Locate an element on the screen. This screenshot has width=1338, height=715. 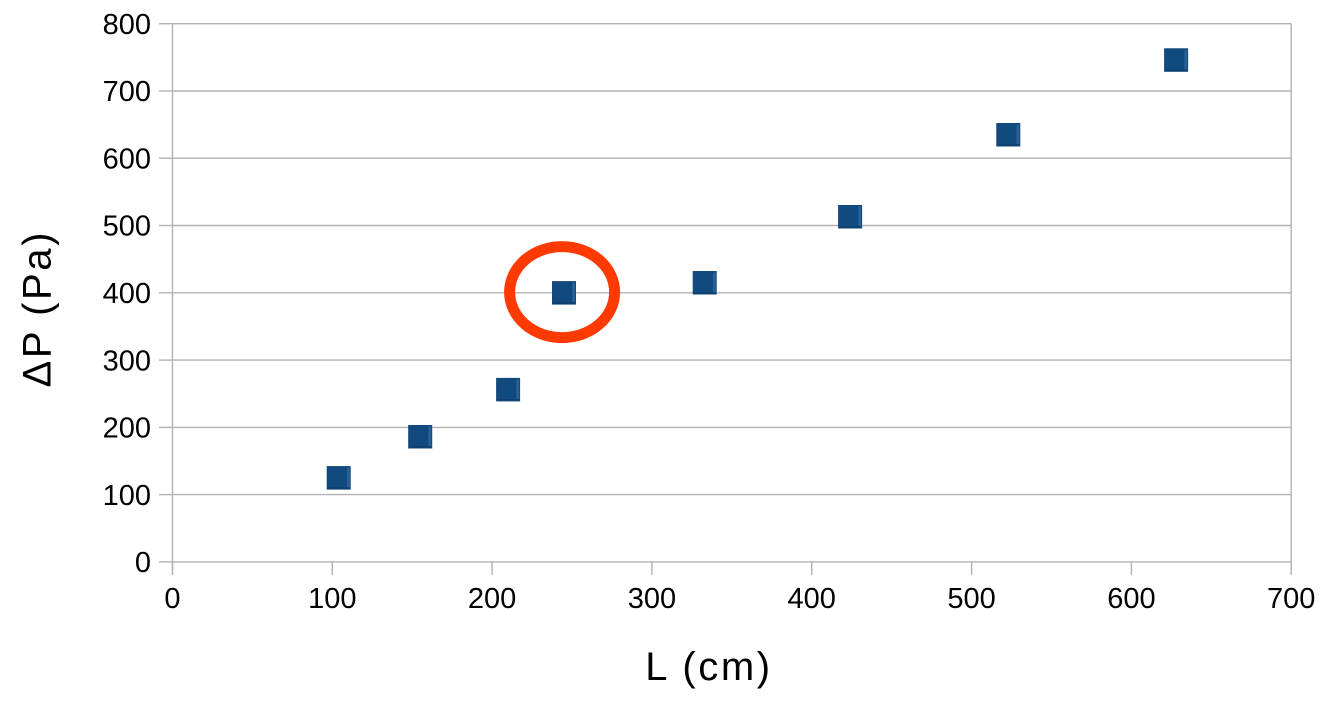
svg-text: L (cm) is located at coordinates (708, 667).